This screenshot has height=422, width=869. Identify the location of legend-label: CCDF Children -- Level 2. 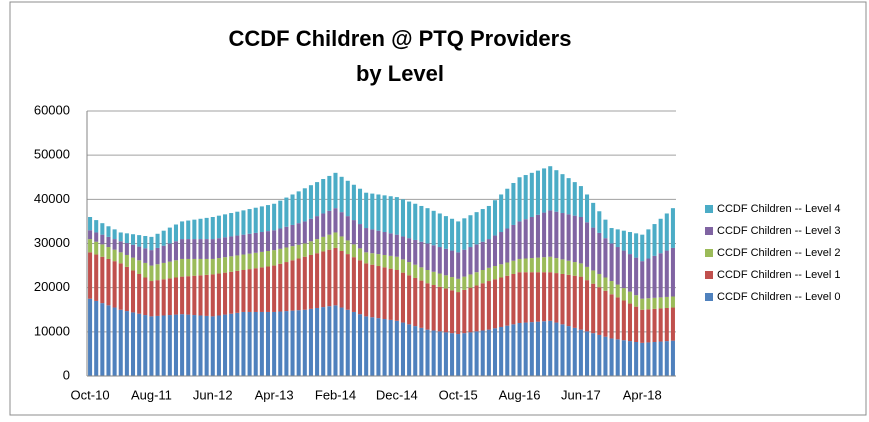
(778, 253).